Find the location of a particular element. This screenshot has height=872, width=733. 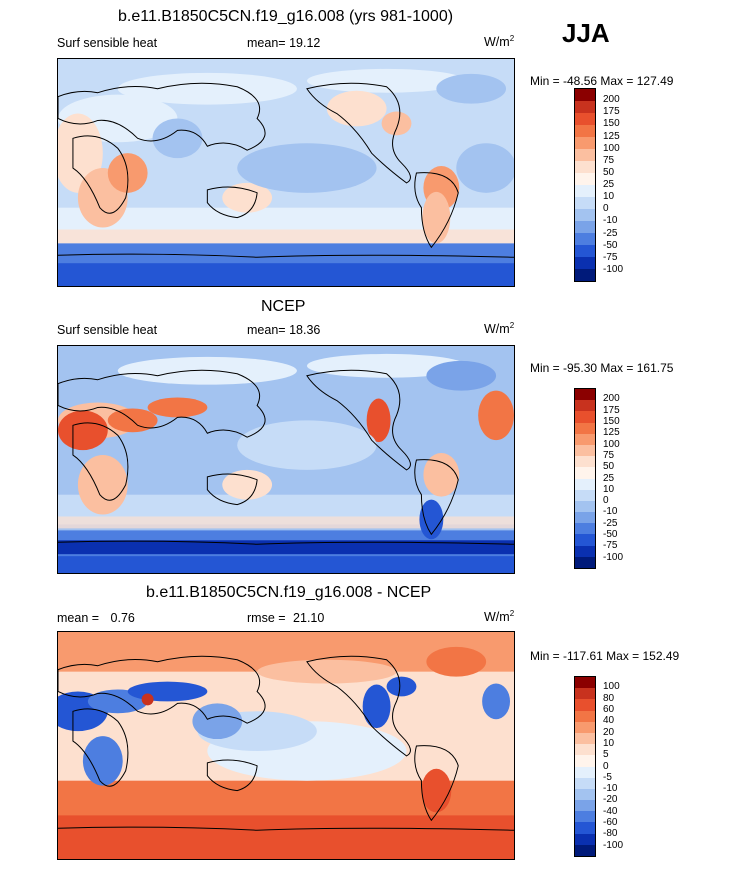

panel3-mean-value: 0.76 is located at coordinates (122, 618).